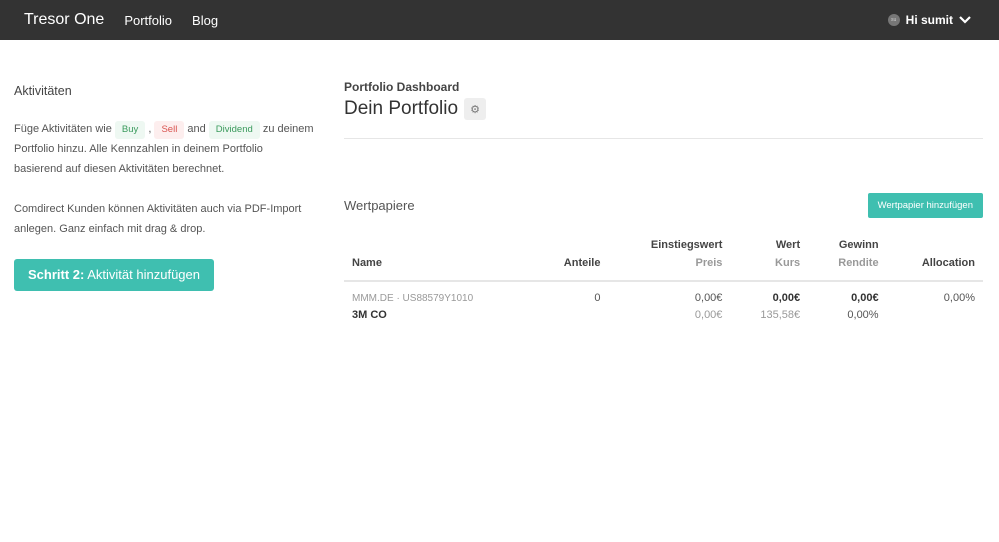 This screenshot has height=542, width=999. Describe the element at coordinates (708, 315) in the screenshot. I see `preis: 0,00€` at that location.